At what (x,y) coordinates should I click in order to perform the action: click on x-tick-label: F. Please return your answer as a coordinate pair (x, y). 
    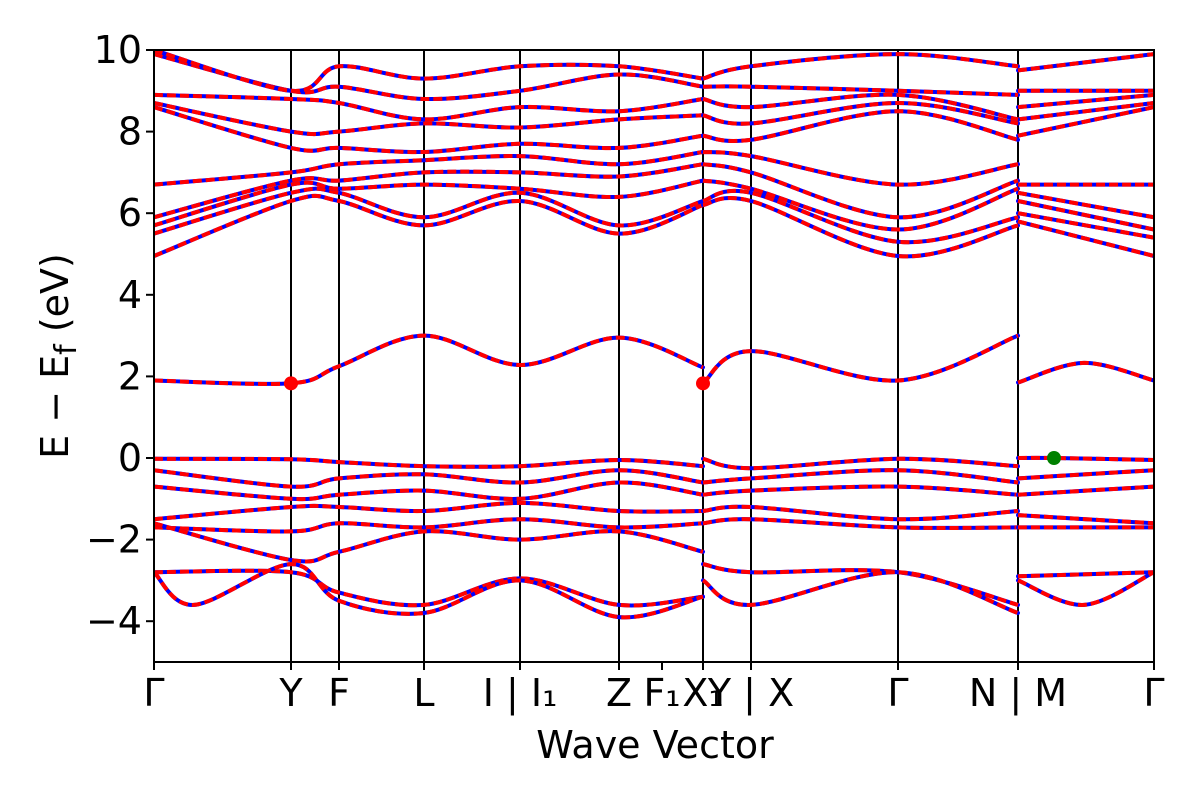
    Looking at the image, I should click on (339, 693).